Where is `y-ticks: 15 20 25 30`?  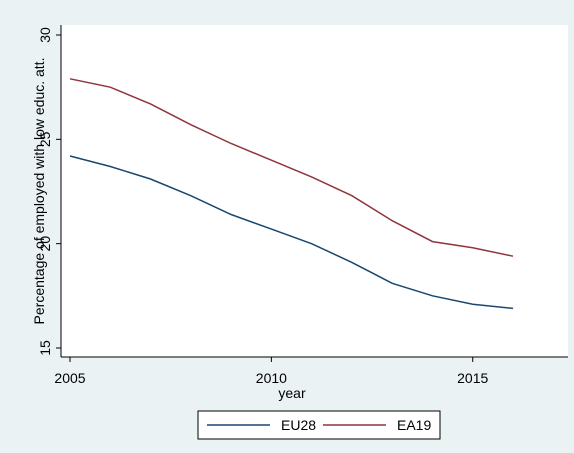
y-ticks: 15 20 25 30 is located at coordinates (49, 191).